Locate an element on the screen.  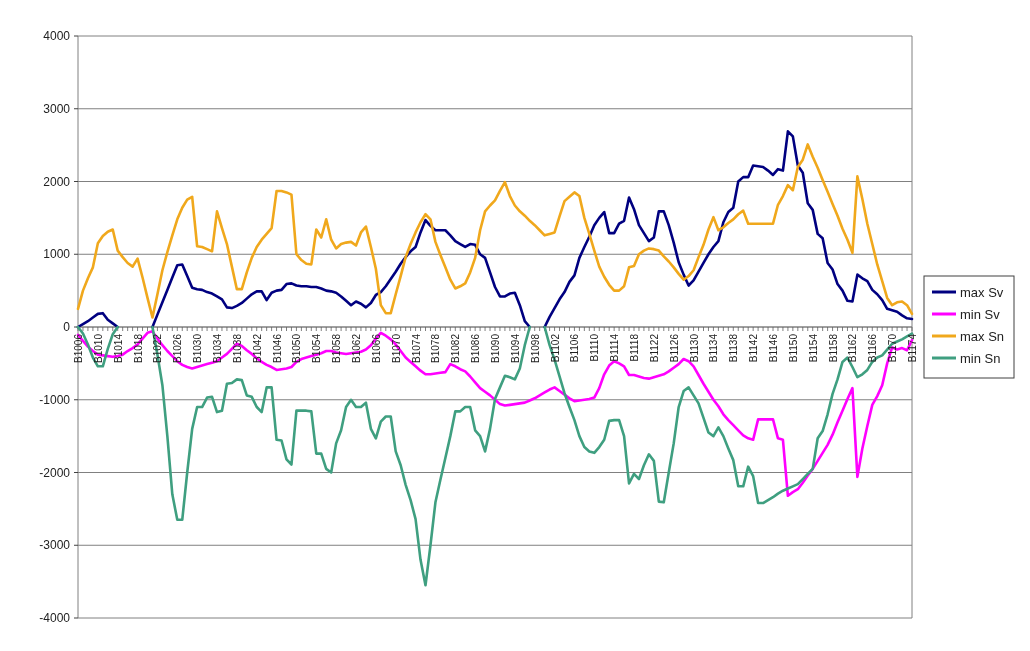
x-tick-label: B1054 is located at coordinates (317, 348).